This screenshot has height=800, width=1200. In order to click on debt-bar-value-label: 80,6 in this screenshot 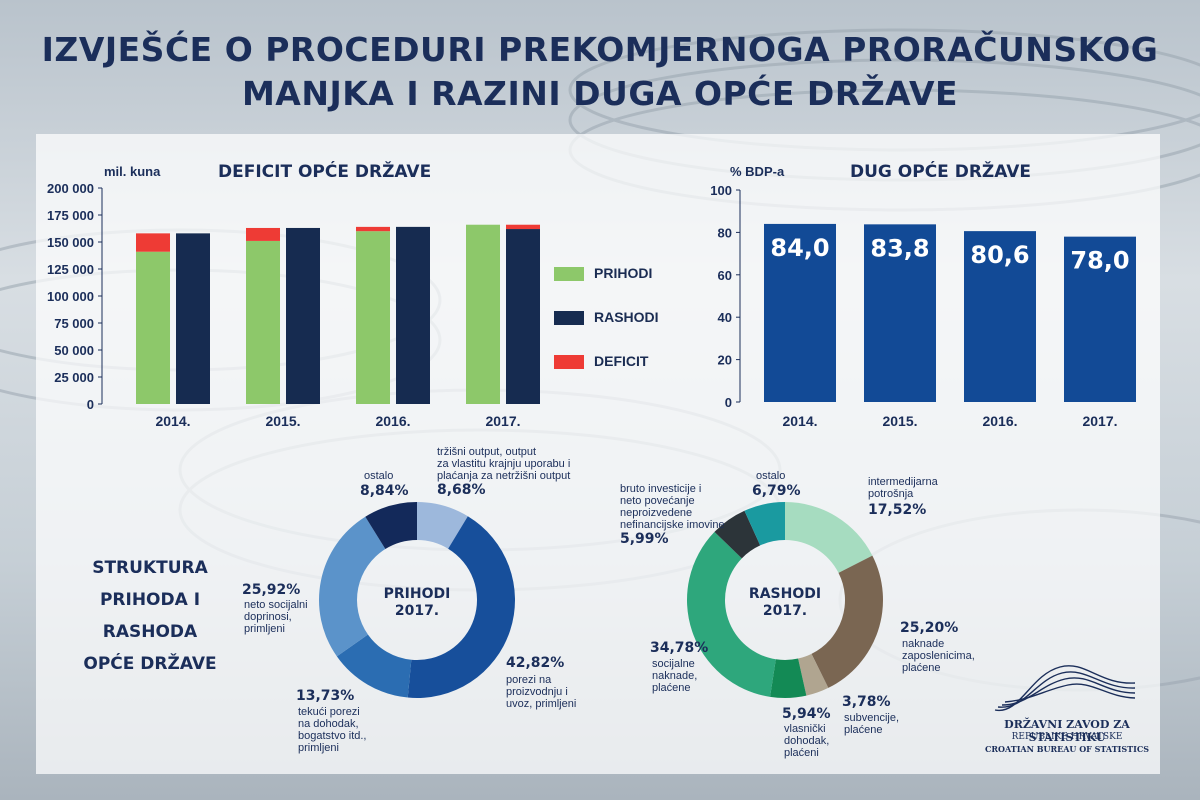, I will do `click(999, 255)`.